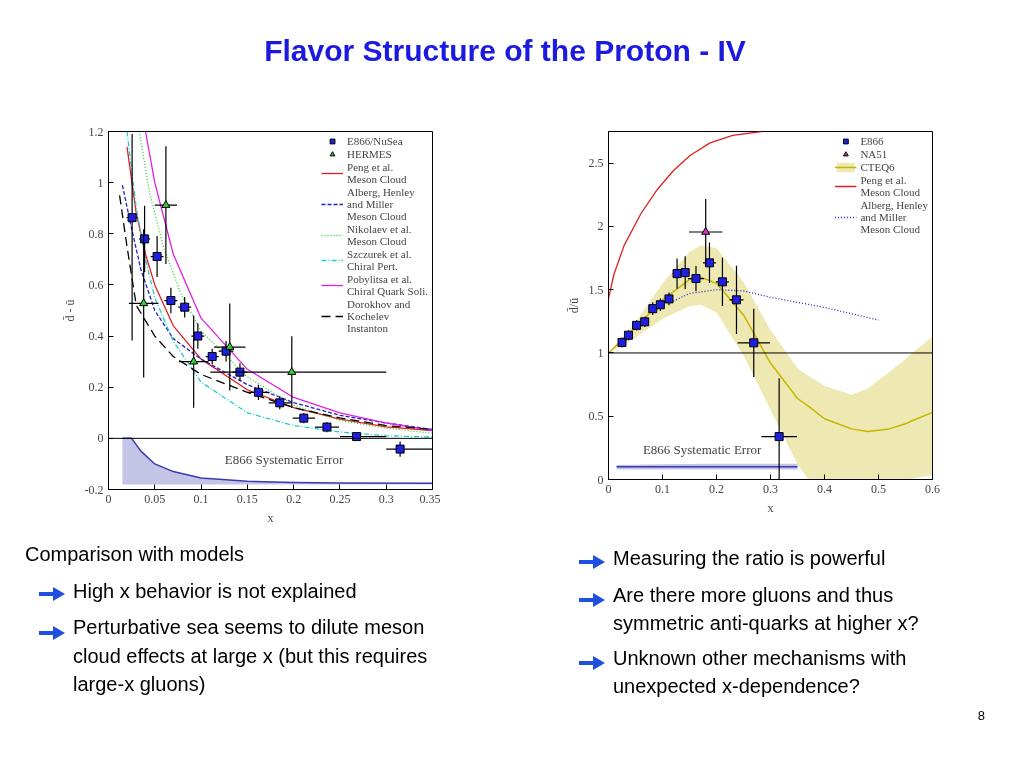 The width and height of the screenshot is (1024, 768). Describe the element at coordinates (96, 387) in the screenshot. I see `y-tick-label: 0.2` at that location.